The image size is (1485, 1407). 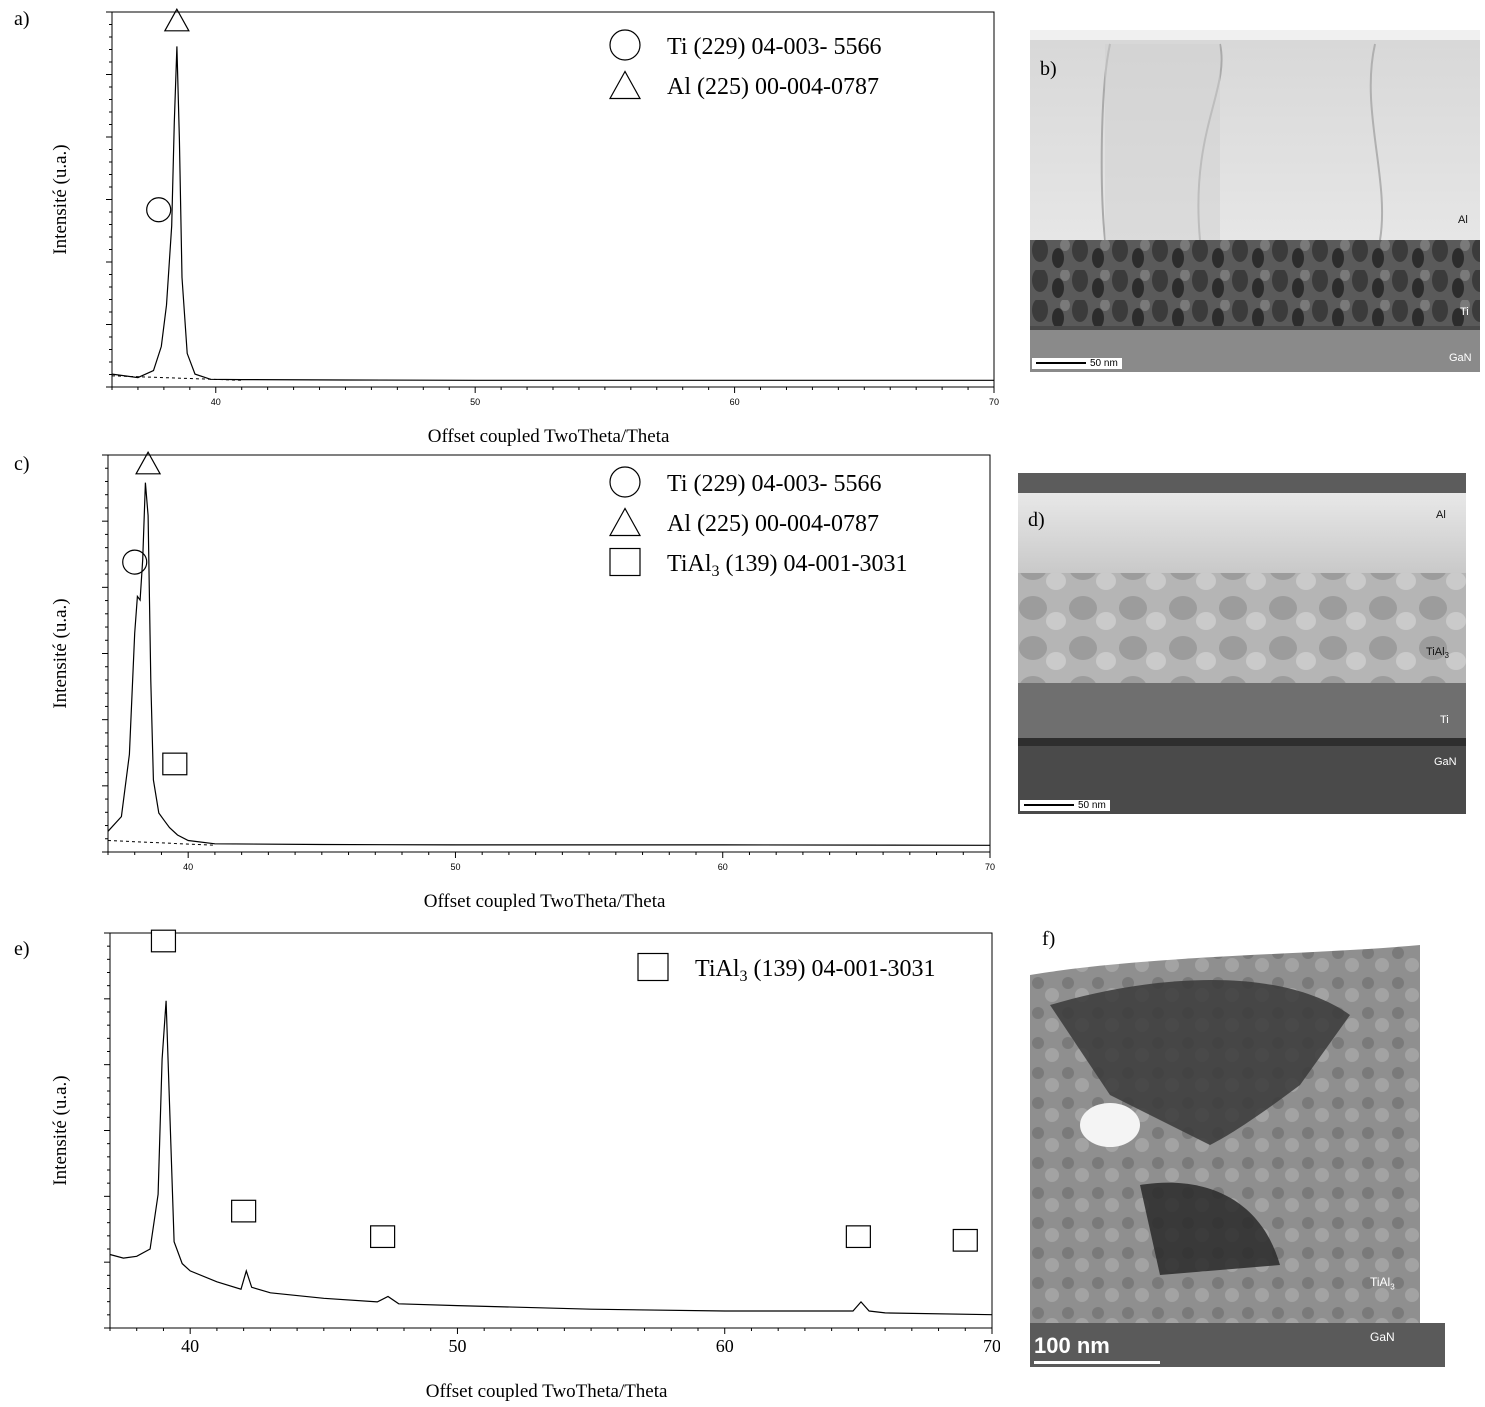 I want to click on tem-d-label-gan: GaN, so click(x=1445, y=762).